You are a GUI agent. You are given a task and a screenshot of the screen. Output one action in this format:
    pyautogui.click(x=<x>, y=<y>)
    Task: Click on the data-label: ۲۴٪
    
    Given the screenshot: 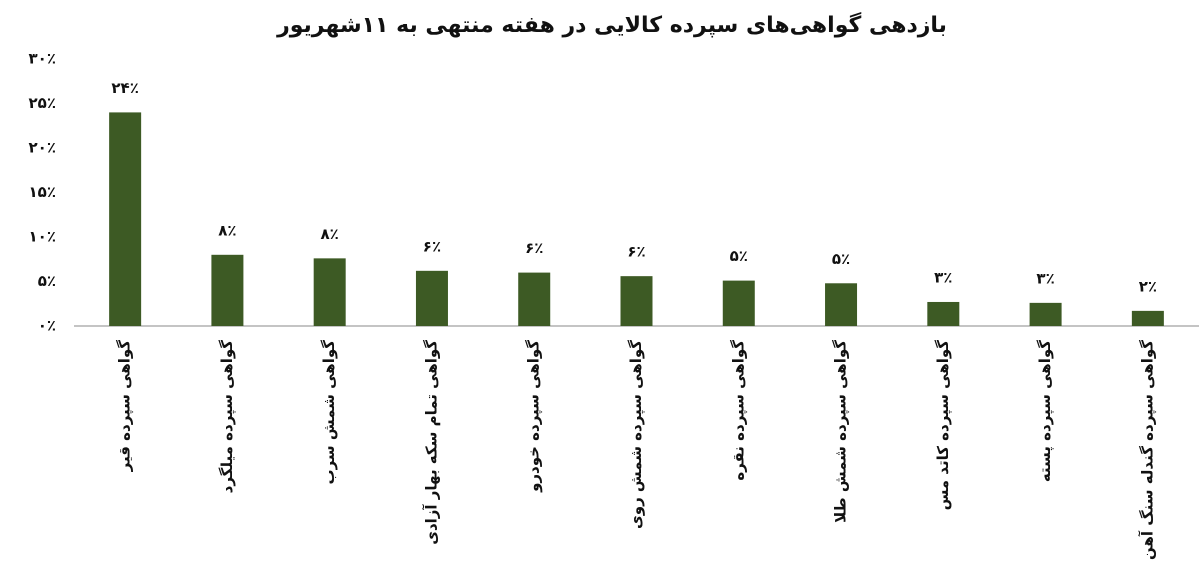 What is the action you would take?
    pyautogui.click(x=124, y=88)
    